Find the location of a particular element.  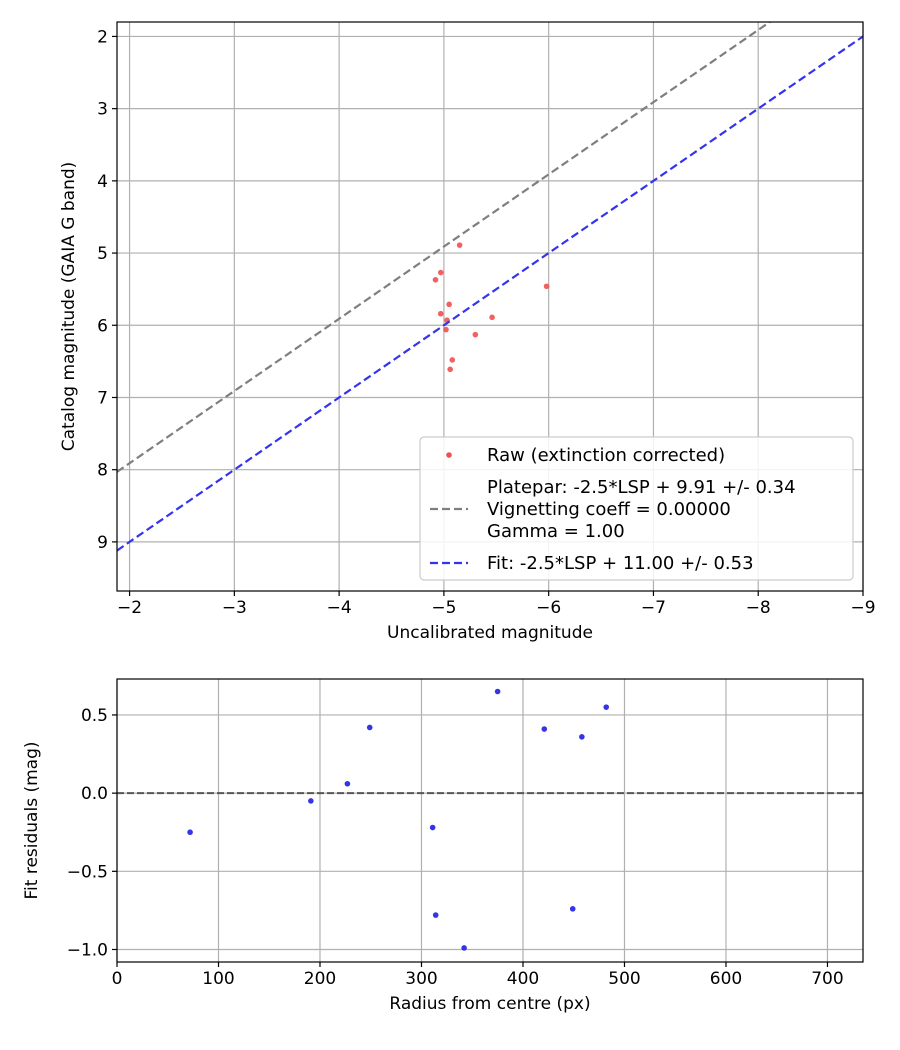

x-axis-label: Radius from centre (px) is located at coordinates (489, 1004).